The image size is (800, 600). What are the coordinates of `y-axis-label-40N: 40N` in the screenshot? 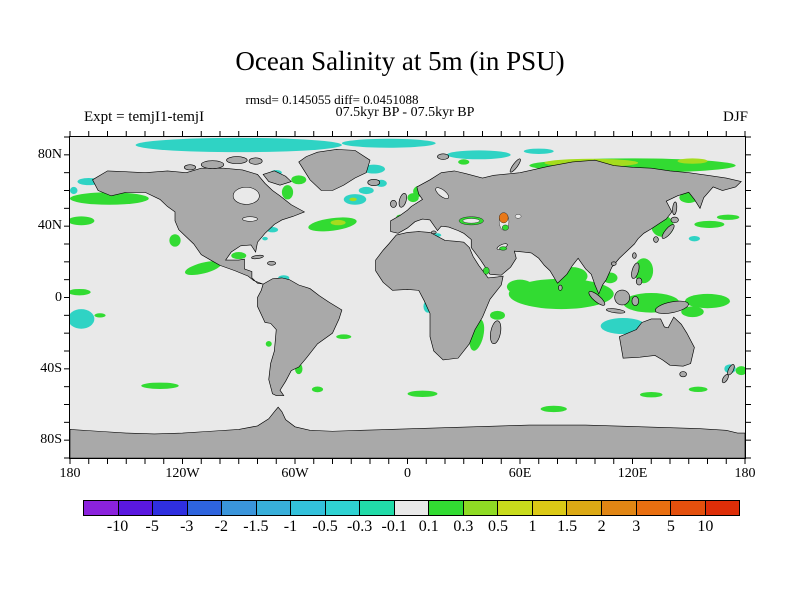 It's located at (49, 226).